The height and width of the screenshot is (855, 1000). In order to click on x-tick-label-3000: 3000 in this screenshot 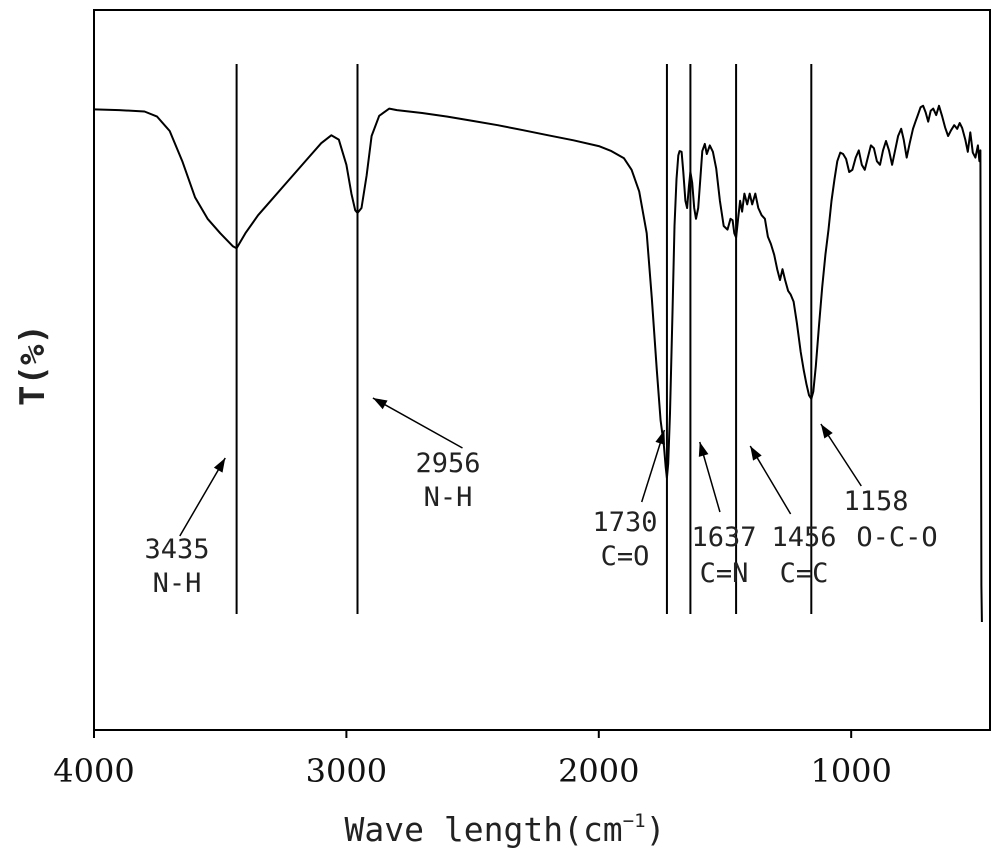, I will do `click(346, 771)`.